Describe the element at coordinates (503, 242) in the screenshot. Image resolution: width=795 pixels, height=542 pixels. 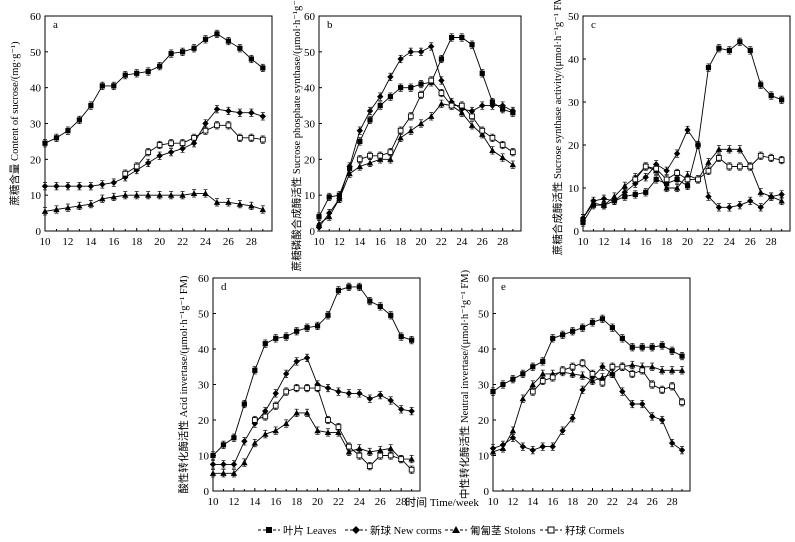
I see `x-tick-label: 28` at that location.